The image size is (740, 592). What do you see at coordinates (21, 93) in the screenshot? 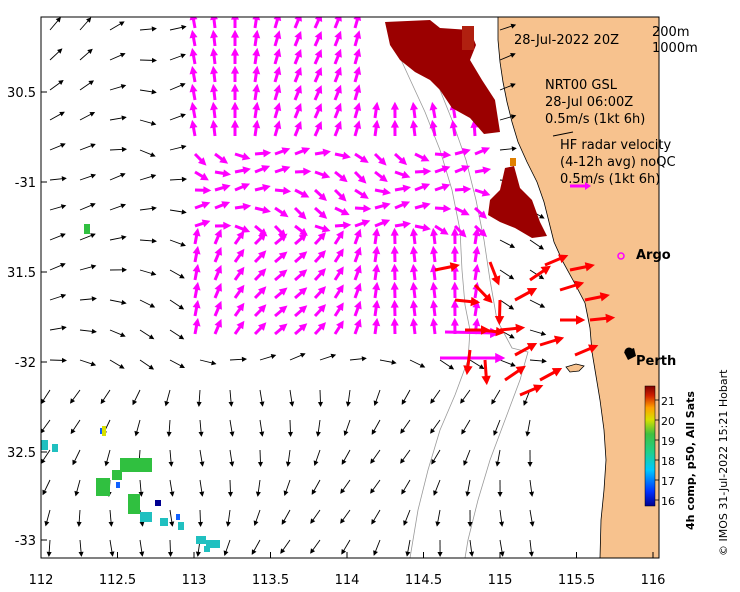
I see `y-tick-label: 30.5` at bounding box center [21, 93].